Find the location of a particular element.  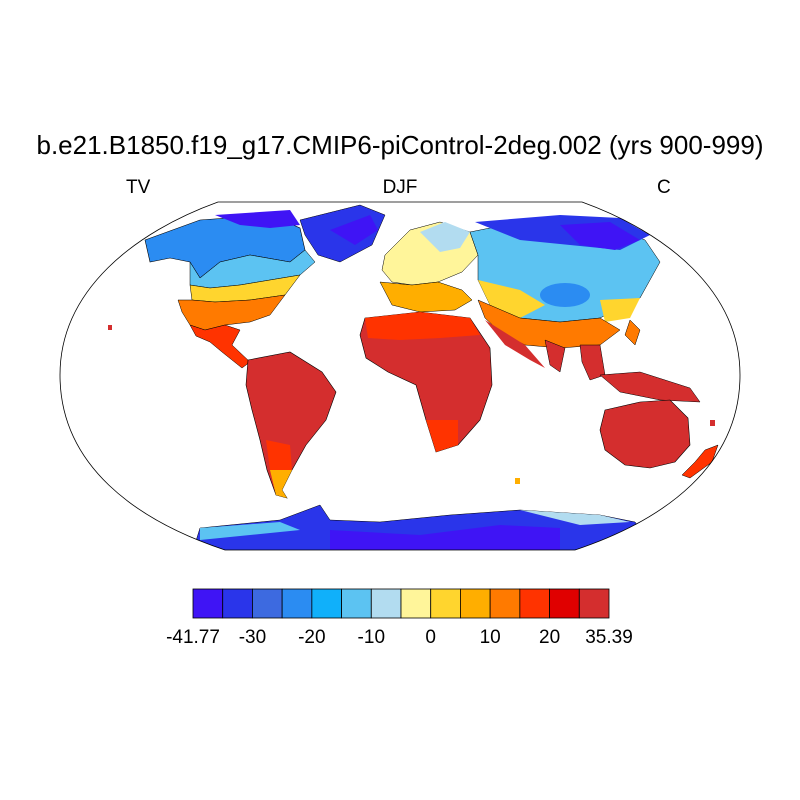

season-label: DJF is located at coordinates (400, 187).